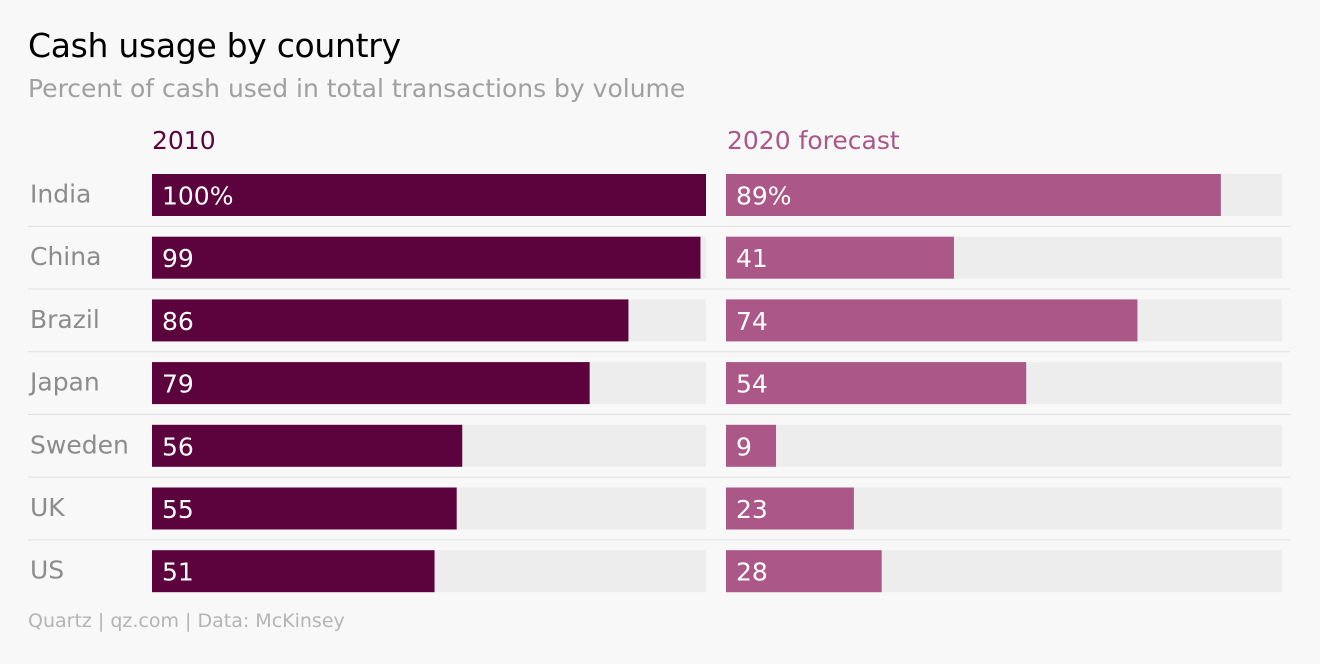 Image resolution: width=1320 pixels, height=664 pixels. What do you see at coordinates (65, 256) in the screenshot?
I see `country-label-china: China` at bounding box center [65, 256].